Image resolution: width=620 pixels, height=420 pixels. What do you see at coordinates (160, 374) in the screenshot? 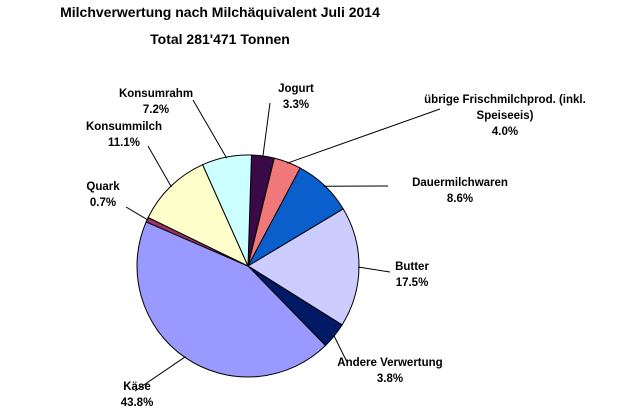
I see `leader-line-kase` at bounding box center [160, 374].